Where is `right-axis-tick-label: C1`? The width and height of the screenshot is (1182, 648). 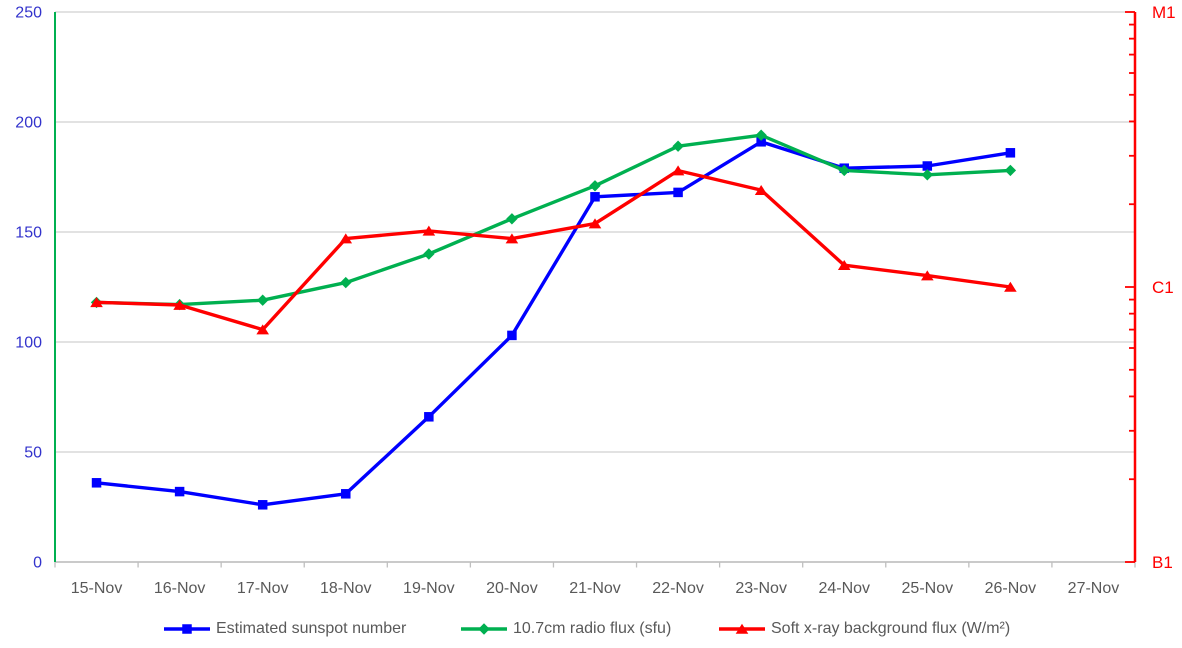
right-axis-tick-label: C1 is located at coordinates (1163, 287).